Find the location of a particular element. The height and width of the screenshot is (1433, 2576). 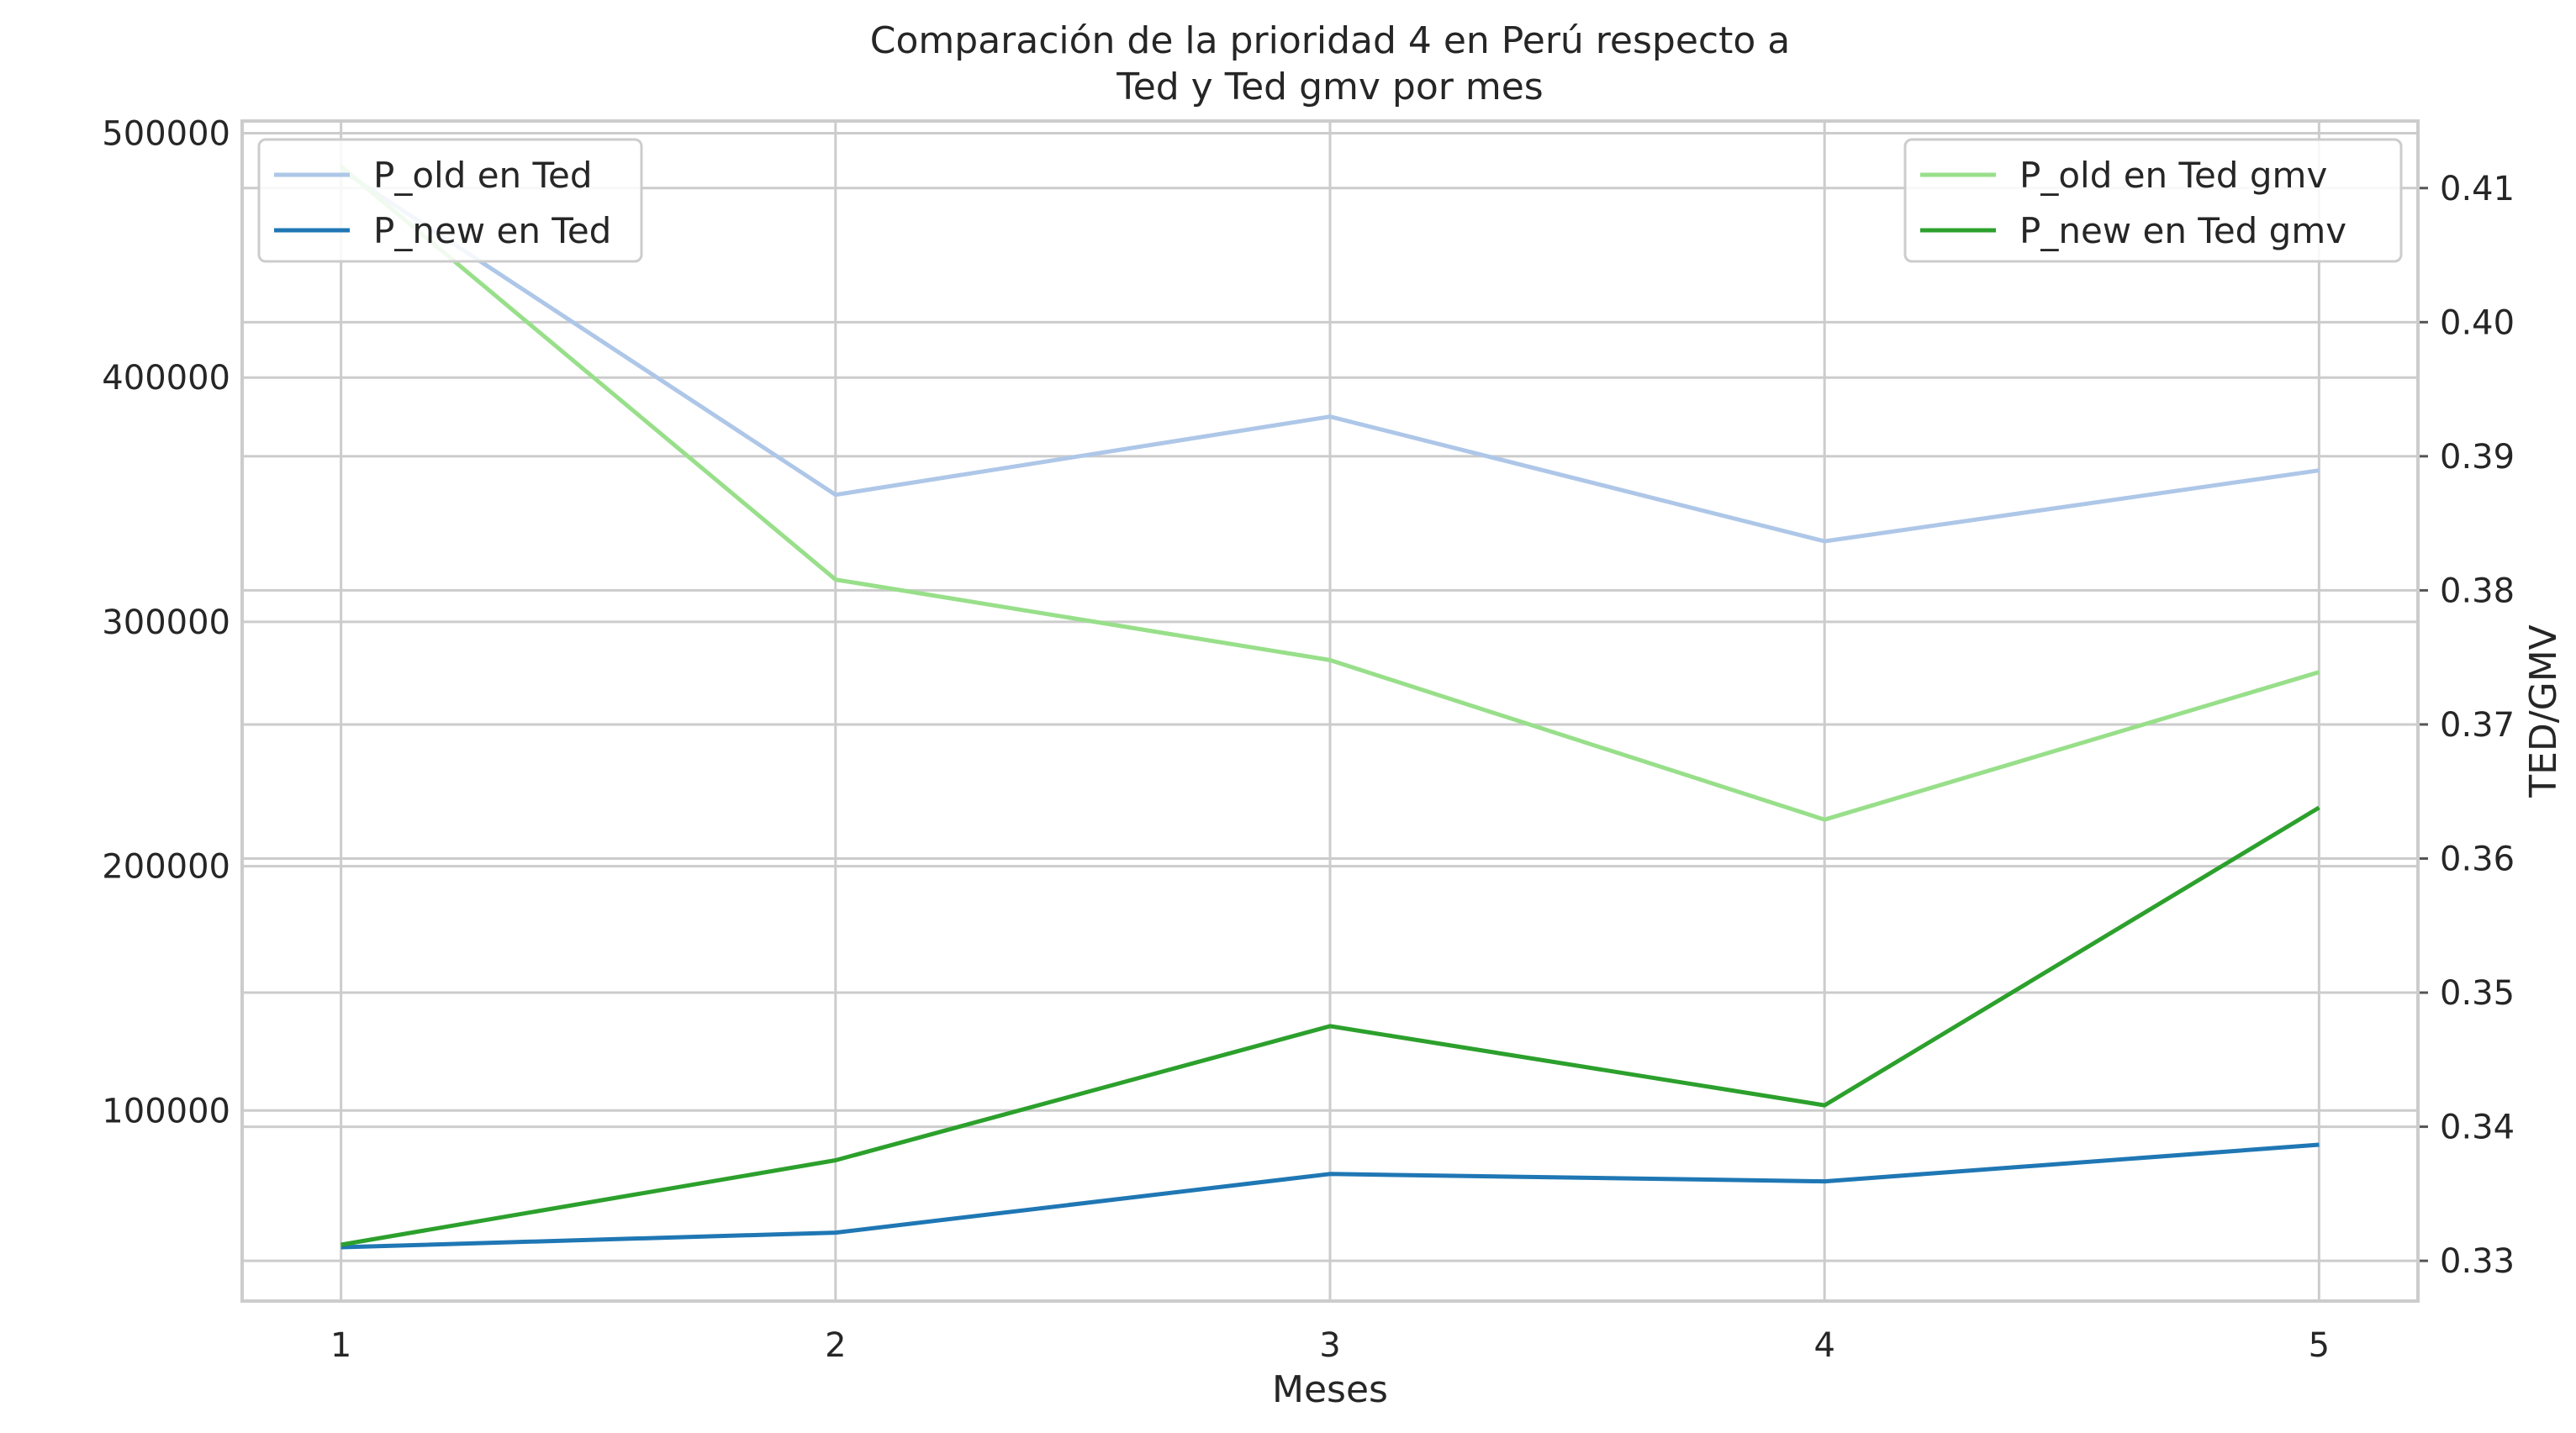

y2-tick-label: 0.41 is located at coordinates (2477, 189).